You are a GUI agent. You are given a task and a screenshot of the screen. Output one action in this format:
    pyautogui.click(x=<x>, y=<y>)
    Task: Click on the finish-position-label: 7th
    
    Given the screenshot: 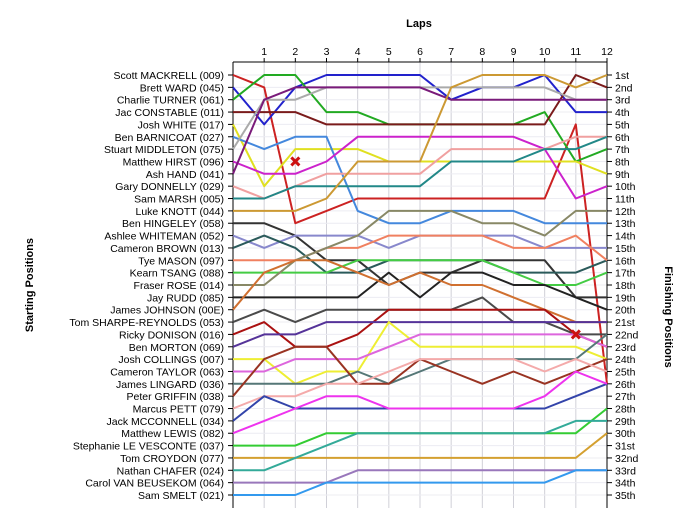 What is the action you would take?
    pyautogui.click(x=622, y=150)
    